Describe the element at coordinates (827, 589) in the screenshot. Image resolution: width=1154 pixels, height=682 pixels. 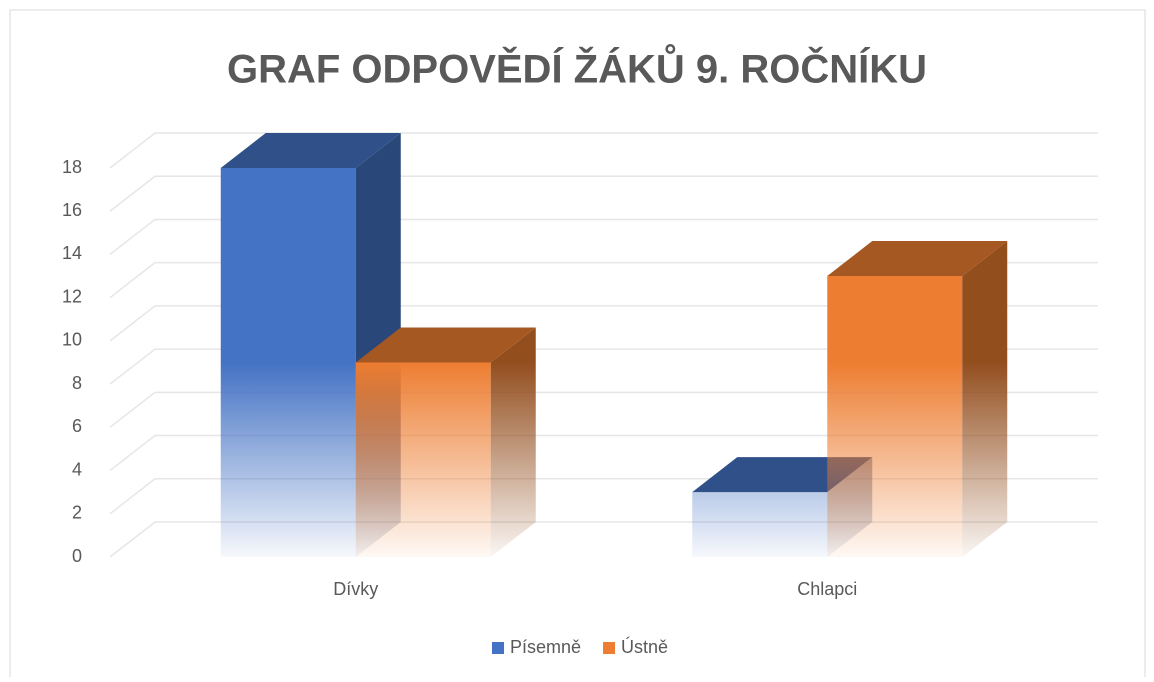
I see `x-tick-label: Chlapci` at that location.